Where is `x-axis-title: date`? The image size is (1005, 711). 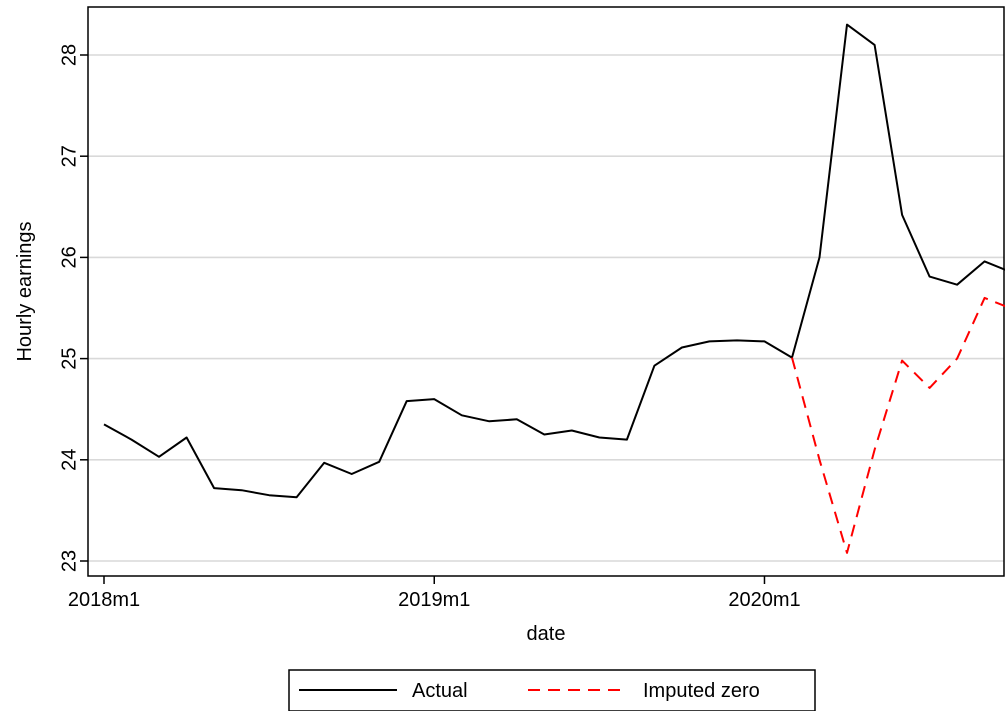
x-axis-title: date is located at coordinates (546, 634).